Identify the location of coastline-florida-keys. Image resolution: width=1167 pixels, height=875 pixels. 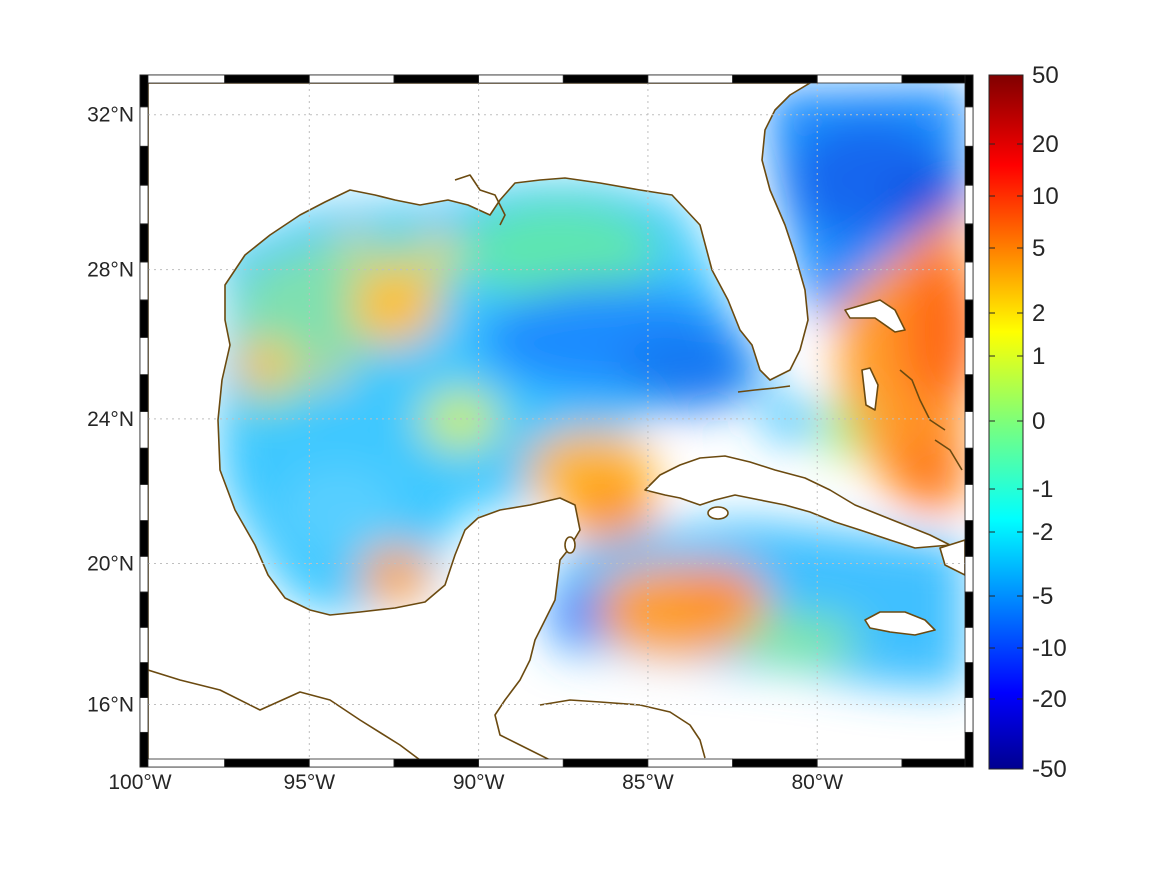
(764, 389).